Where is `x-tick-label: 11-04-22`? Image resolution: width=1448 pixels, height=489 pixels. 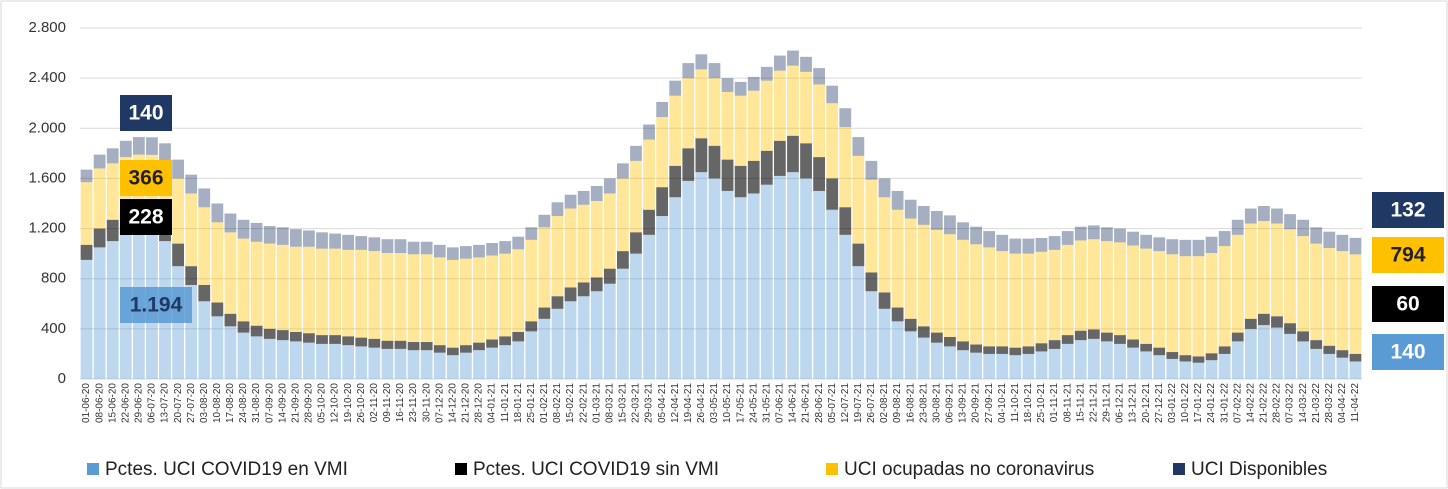
x-tick-label: 11-04-22 is located at coordinates (1355, 403).